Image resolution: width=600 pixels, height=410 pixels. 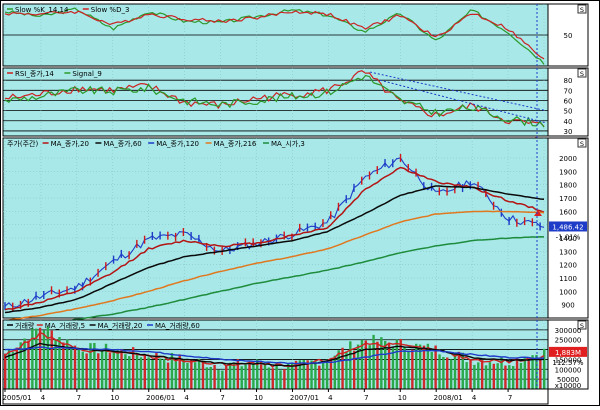 What do you see at coordinates (567, 306) in the screenshot?
I see `y-tick-label: 900` at bounding box center [567, 306].